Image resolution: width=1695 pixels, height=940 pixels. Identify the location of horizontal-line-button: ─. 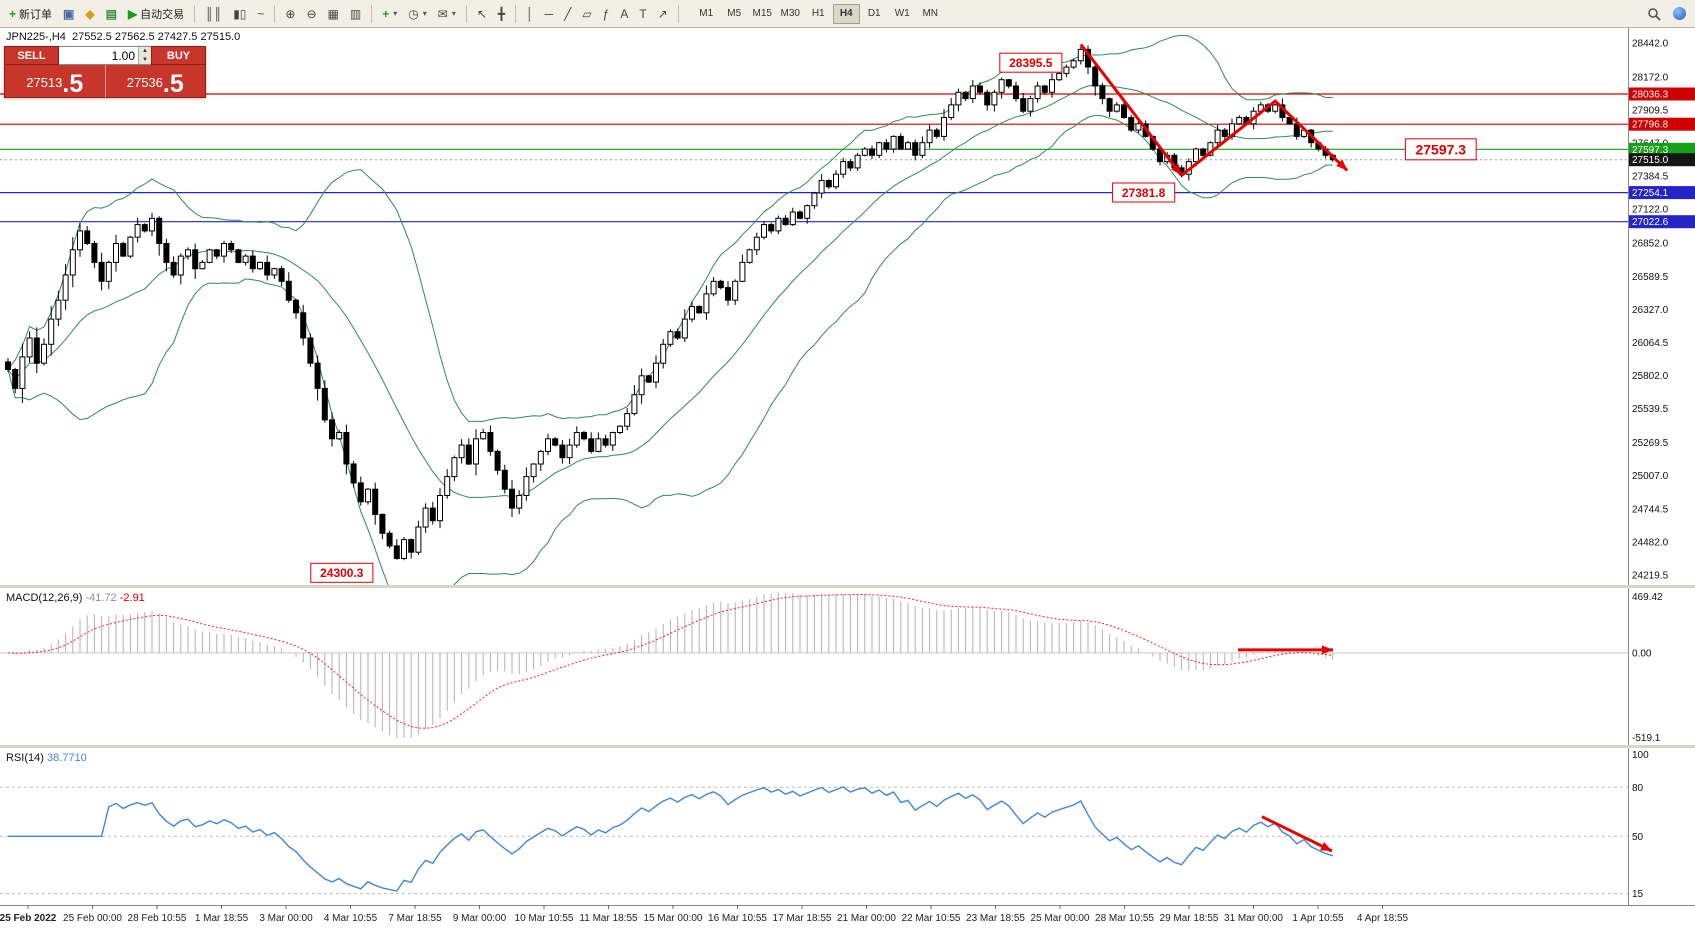
(549, 14).